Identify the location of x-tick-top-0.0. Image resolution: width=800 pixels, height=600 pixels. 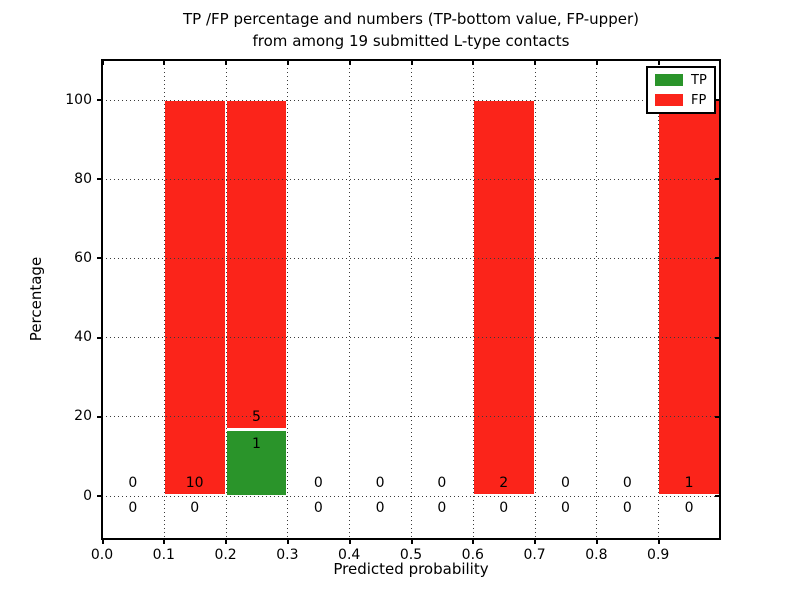
(102, 62).